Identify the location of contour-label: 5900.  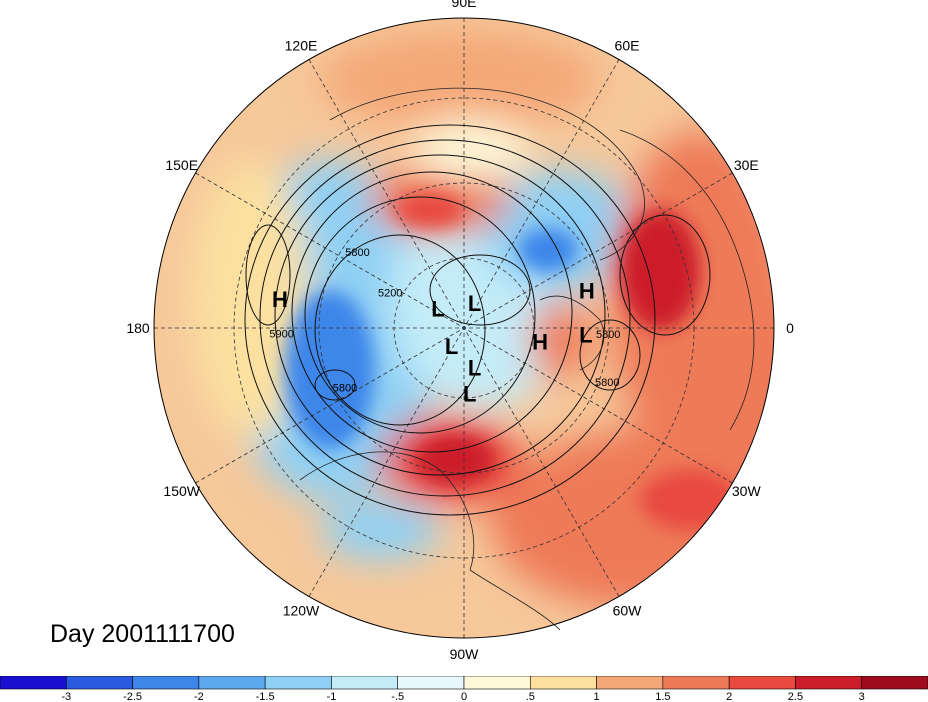
(281, 335).